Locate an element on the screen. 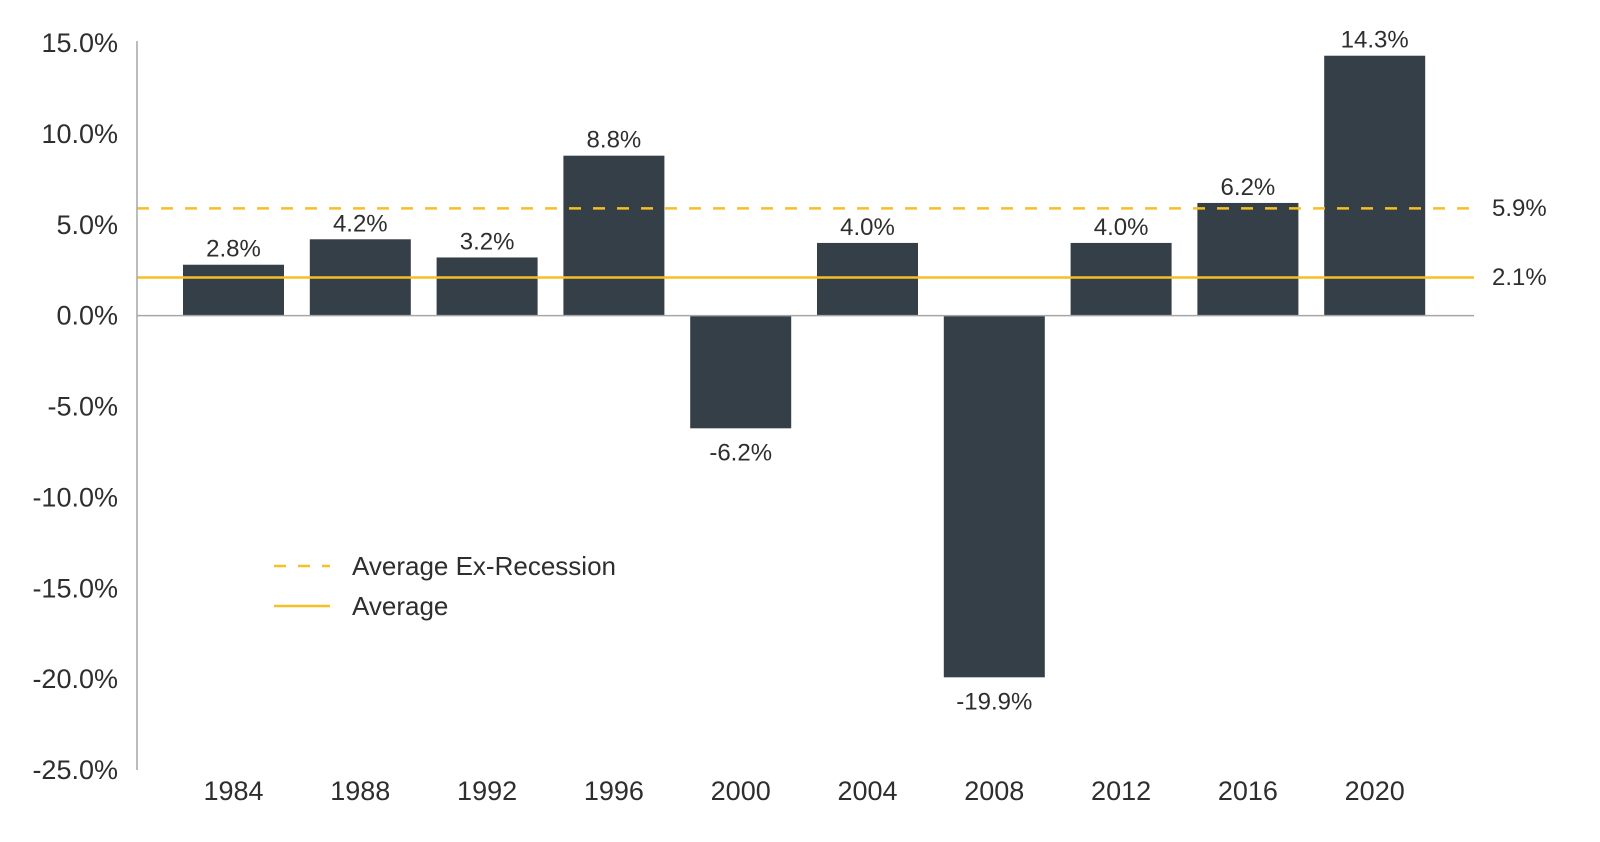  y-tick-label: -10.0% is located at coordinates (75, 497).